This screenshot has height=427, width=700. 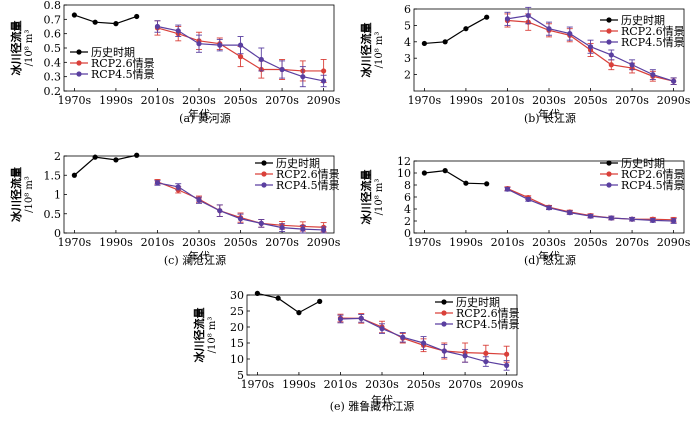 I want to click on y-tick-label: 2, so click(x=407, y=75).